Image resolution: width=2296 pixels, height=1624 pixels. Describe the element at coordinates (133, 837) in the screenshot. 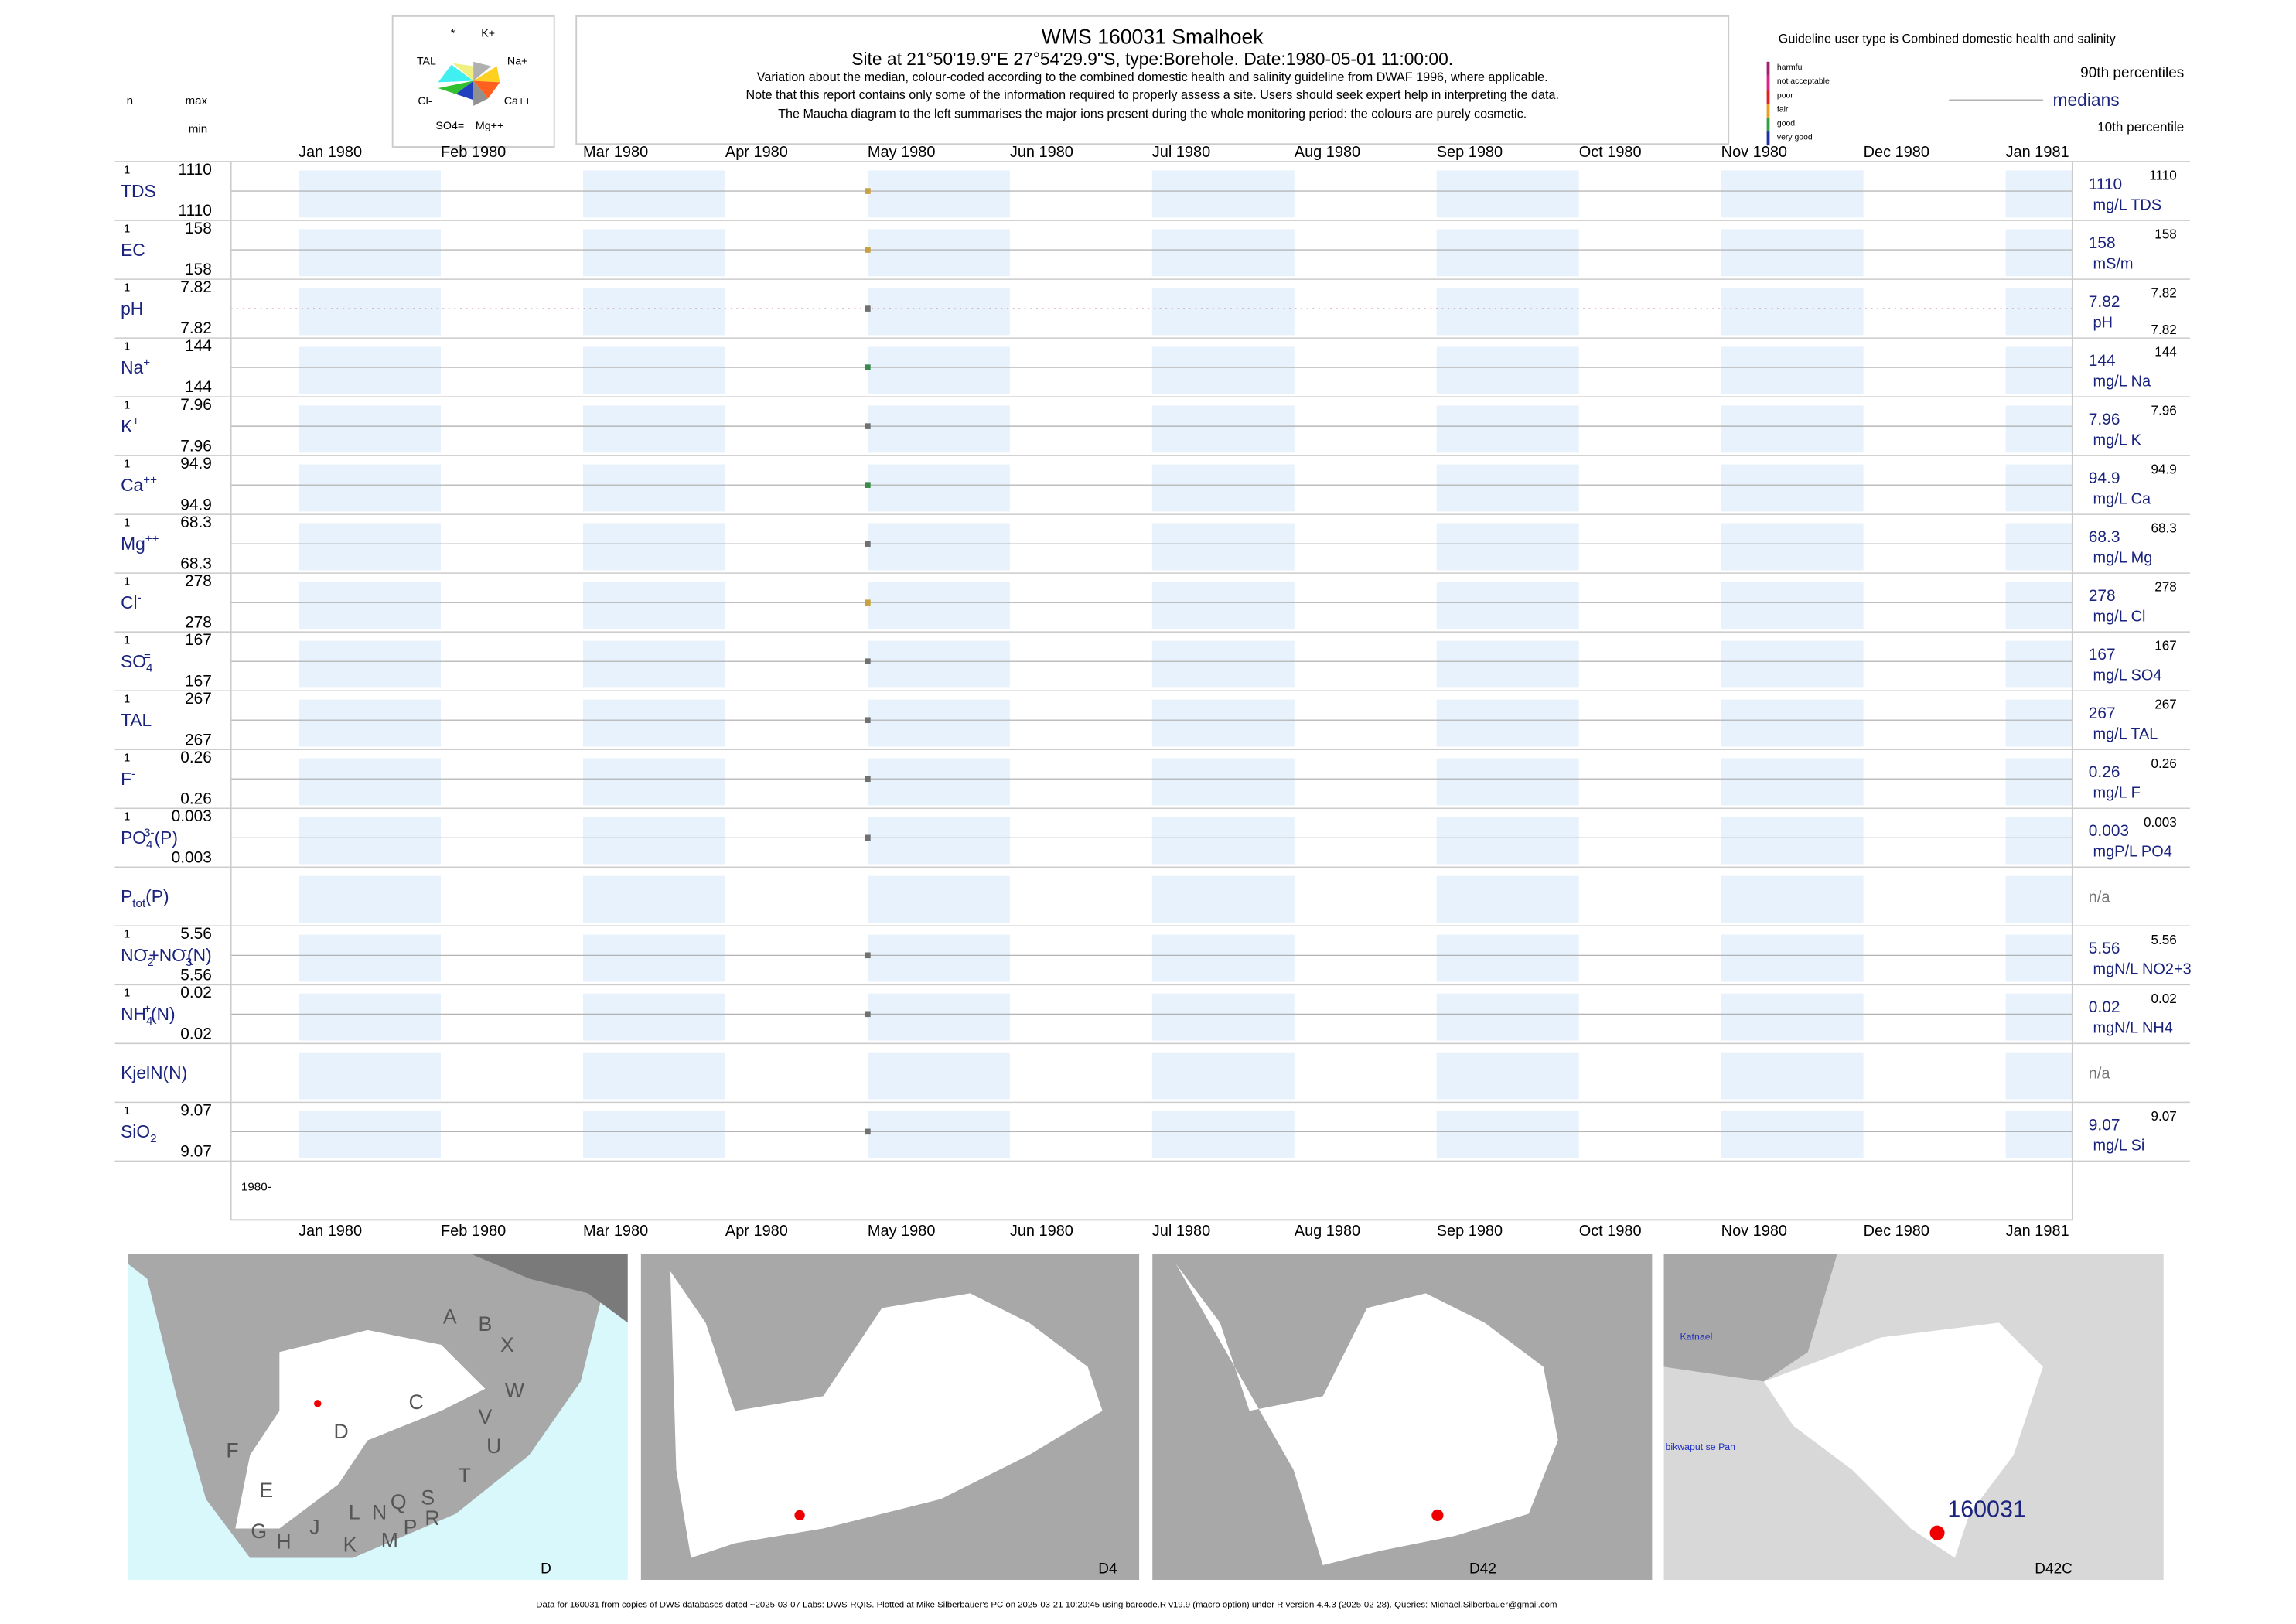

I see `label-part: PO` at that location.